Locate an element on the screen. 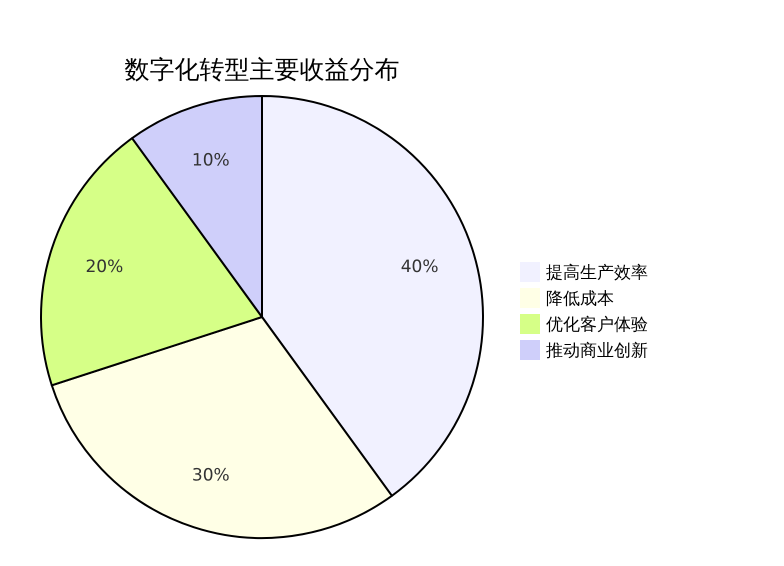  data-label: 10% is located at coordinates (211, 160).